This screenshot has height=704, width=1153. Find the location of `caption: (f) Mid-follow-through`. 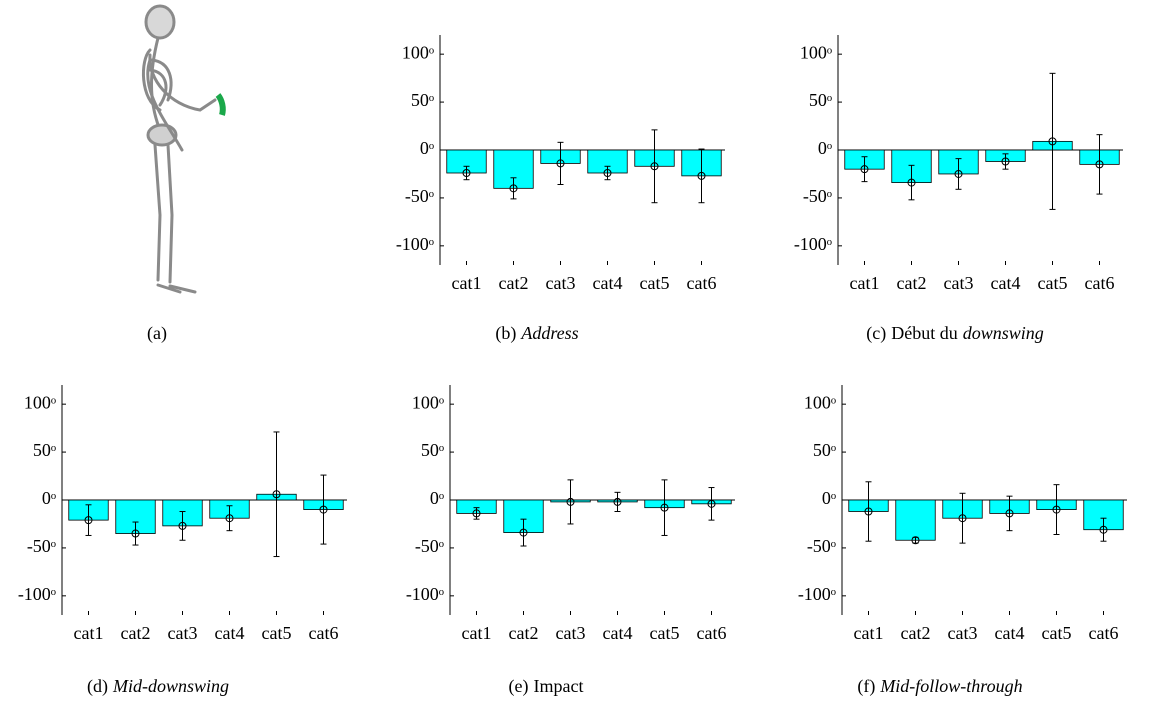

caption: (f) Mid-follow-through is located at coordinates (939, 686).